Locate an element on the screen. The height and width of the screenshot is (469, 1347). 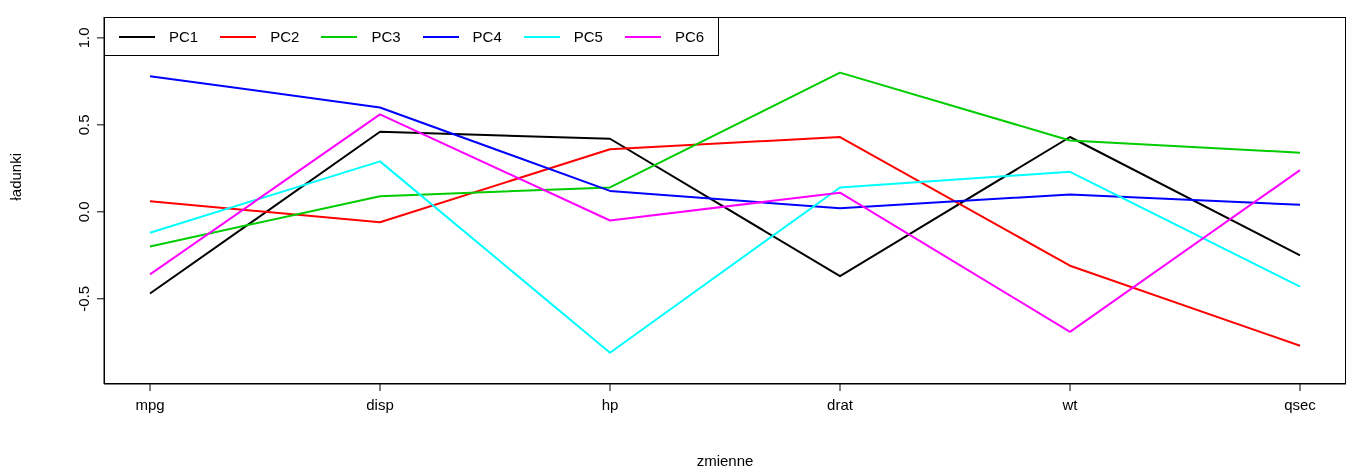
legend-label: PC2 is located at coordinates (285, 36).